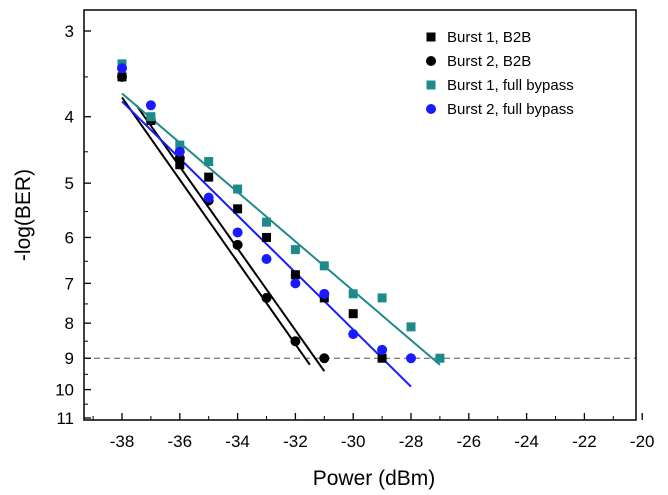 This screenshot has height=495, width=668. I want to click on y-axis-title: -log(BER), so click(23, 215).